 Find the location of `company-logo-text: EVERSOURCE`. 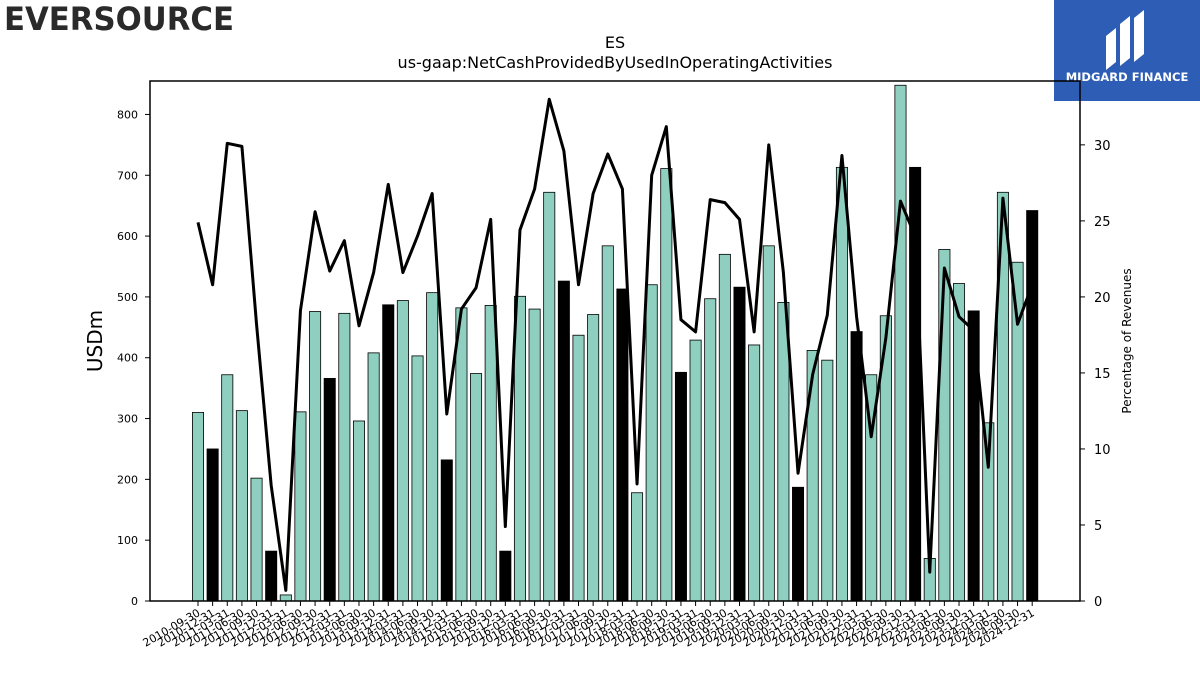

company-logo-text: EVERSOURCE is located at coordinates (119, 19).